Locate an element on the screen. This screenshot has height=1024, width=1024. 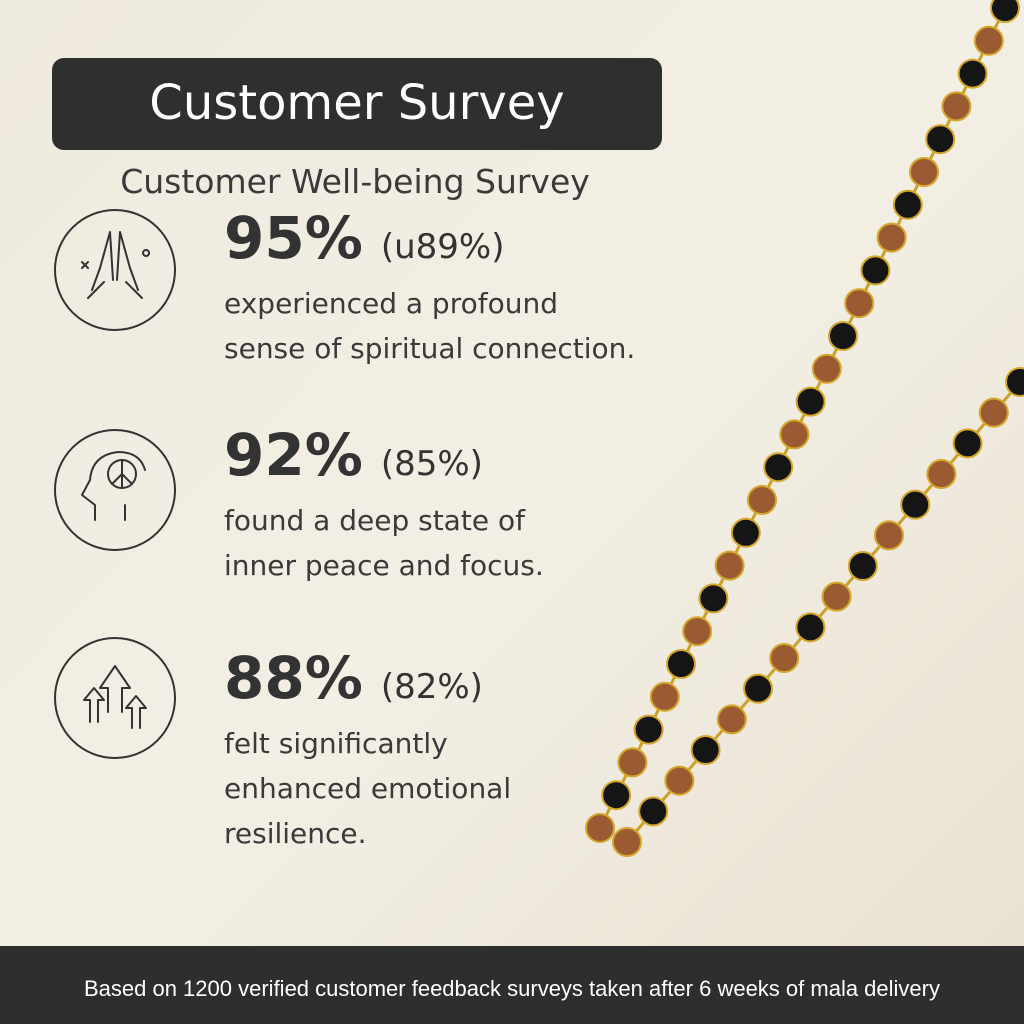
stat-description: enhanced emotional is located at coordinates (367, 788).